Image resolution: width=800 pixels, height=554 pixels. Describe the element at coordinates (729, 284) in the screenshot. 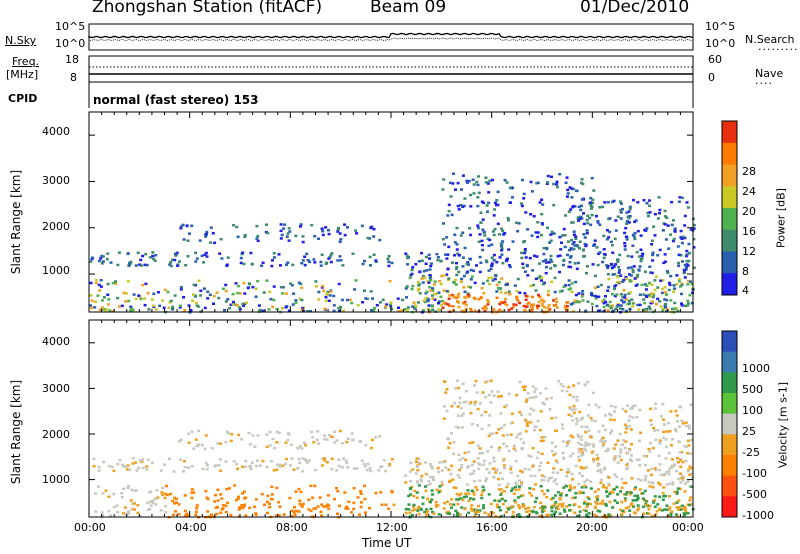

I see `power-colorbar-swatch` at that location.